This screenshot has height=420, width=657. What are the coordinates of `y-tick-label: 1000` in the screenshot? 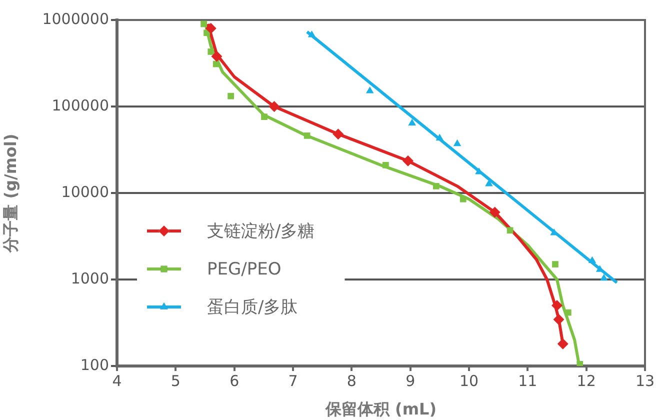 It's located at (89, 278).